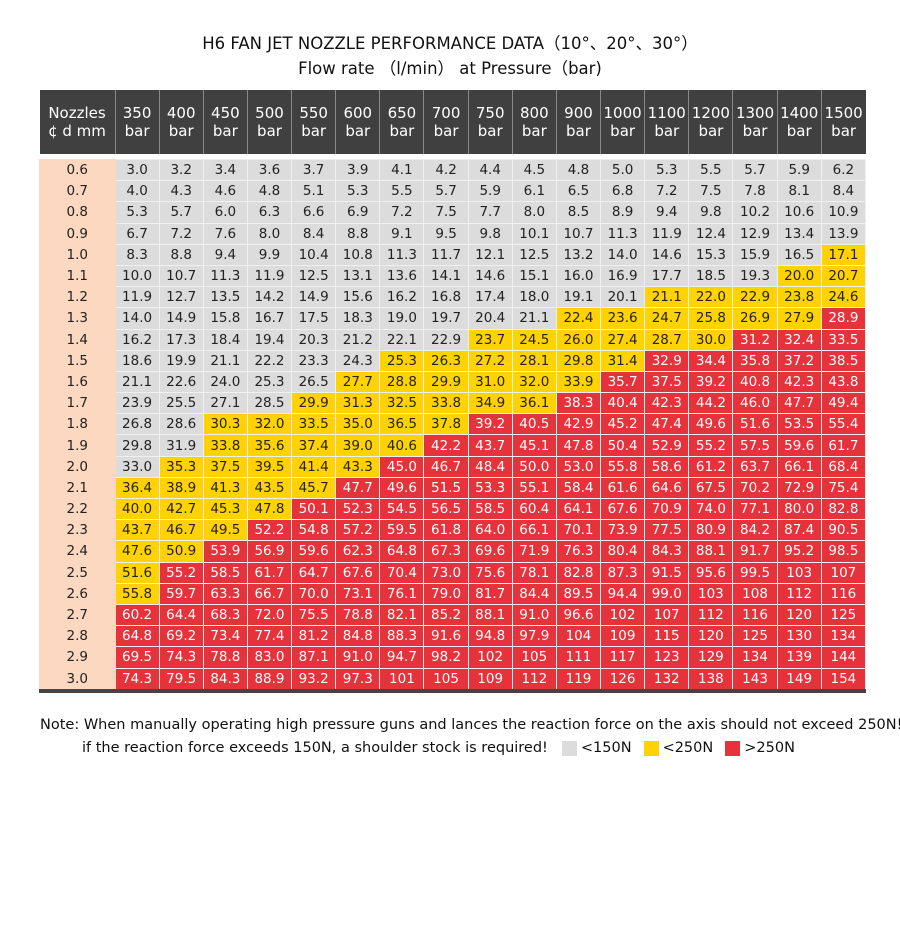  Describe the element at coordinates (77, 488) in the screenshot. I see `nozzle-size-cell: 2.1` at that location.